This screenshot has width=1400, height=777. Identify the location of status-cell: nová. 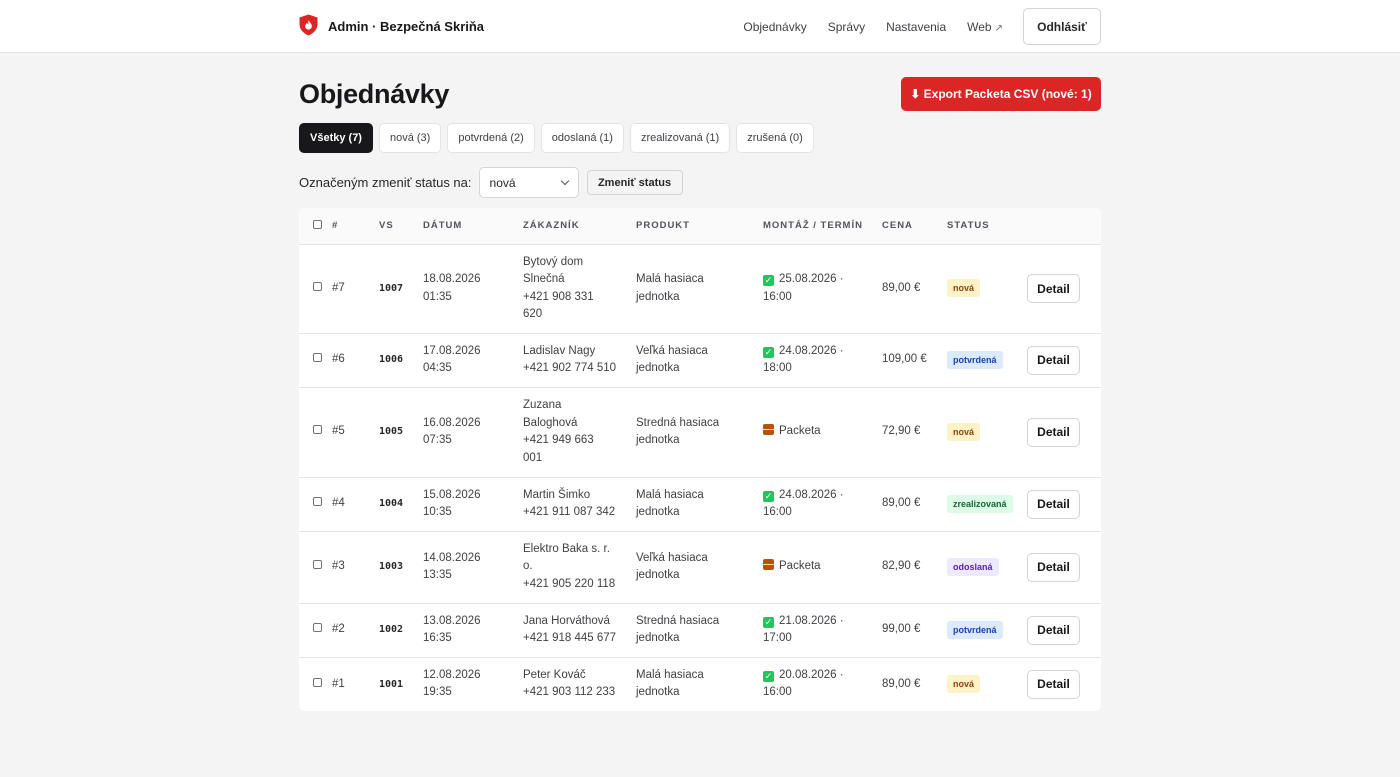
(987, 289).